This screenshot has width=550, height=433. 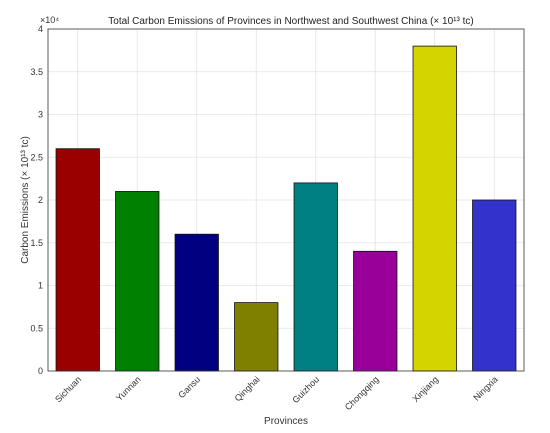 What do you see at coordinates (49, 20) in the screenshot?
I see `y-exponent-label: ×10⁴` at bounding box center [49, 20].